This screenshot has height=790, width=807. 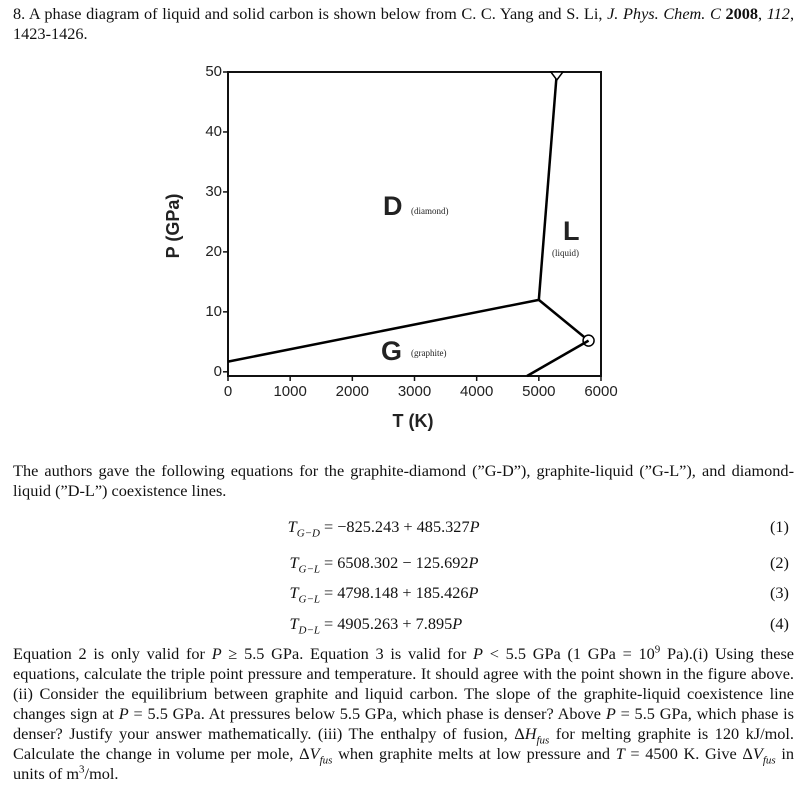 I want to click on y-tick-label: 40, so click(x=213, y=131).